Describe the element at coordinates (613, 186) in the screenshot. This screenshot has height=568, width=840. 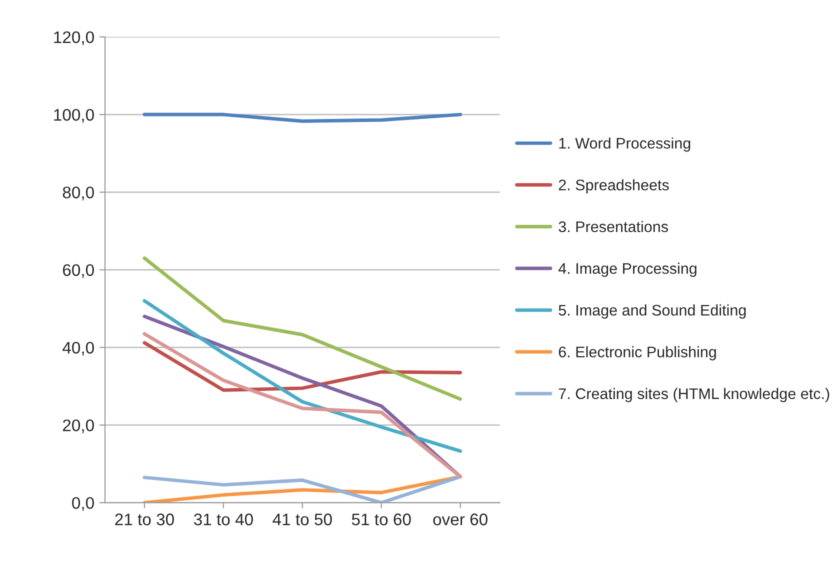
I see `legend-label: 2. Spreadsheets` at that location.